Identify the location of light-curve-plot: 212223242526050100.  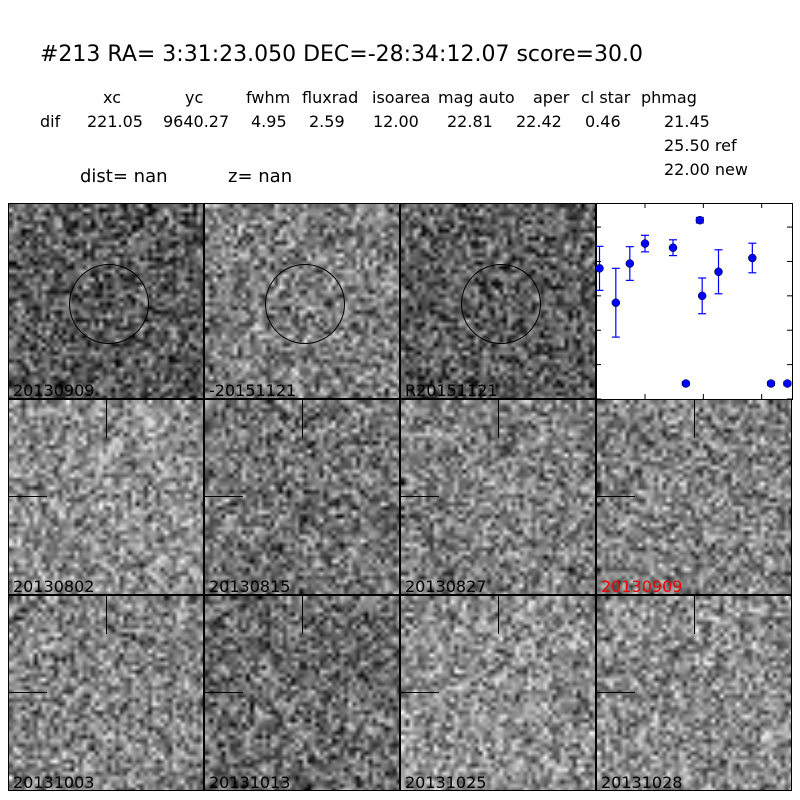
(680, 313).